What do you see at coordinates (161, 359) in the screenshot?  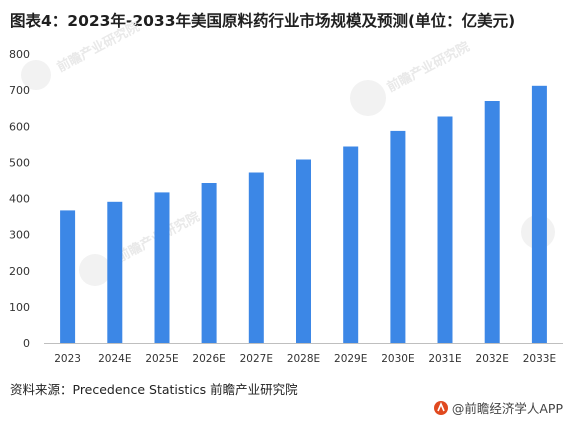 I see `x-tick-label: 2025E` at bounding box center [161, 359].